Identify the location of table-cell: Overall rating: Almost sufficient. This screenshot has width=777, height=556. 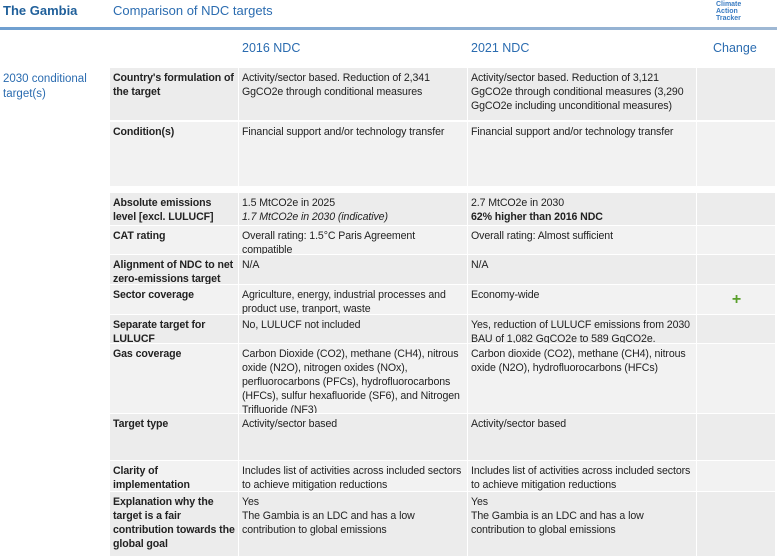
(582, 240).